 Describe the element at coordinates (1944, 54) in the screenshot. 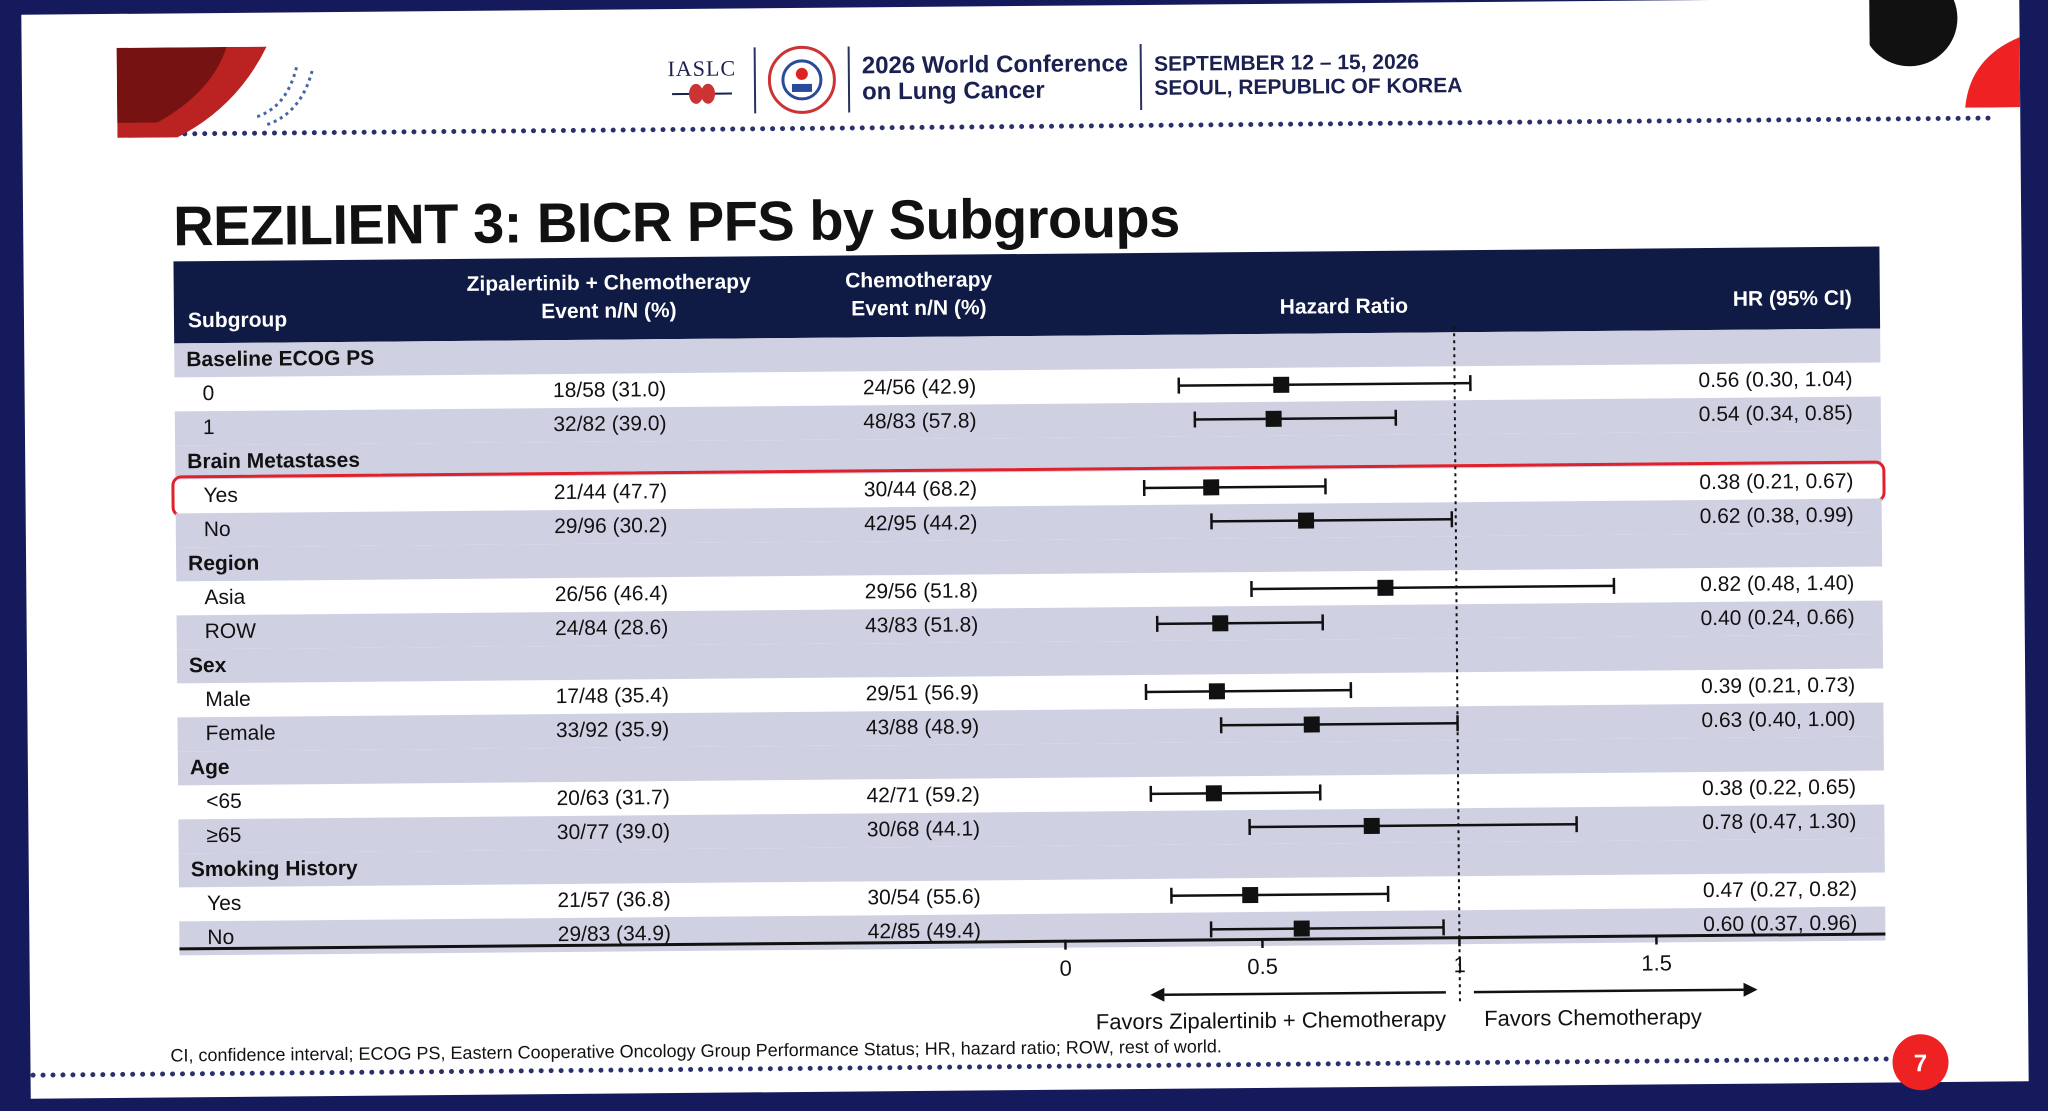

I see `header-decoration-right` at that location.